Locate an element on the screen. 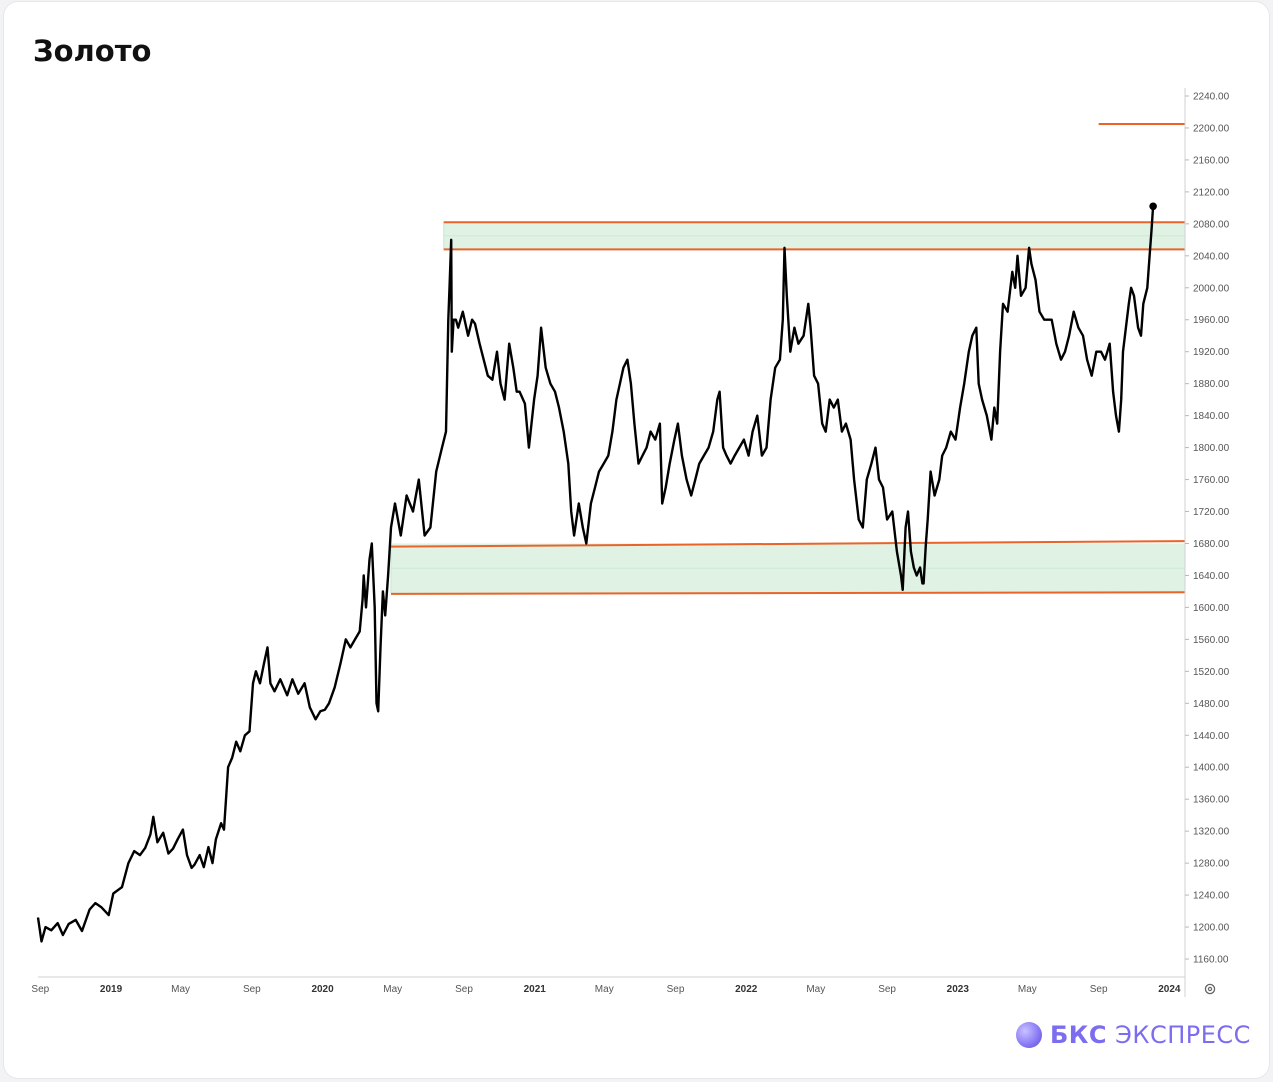 The height and width of the screenshot is (1082, 1273). y-tick-label: 2160.00 is located at coordinates (1211, 160).